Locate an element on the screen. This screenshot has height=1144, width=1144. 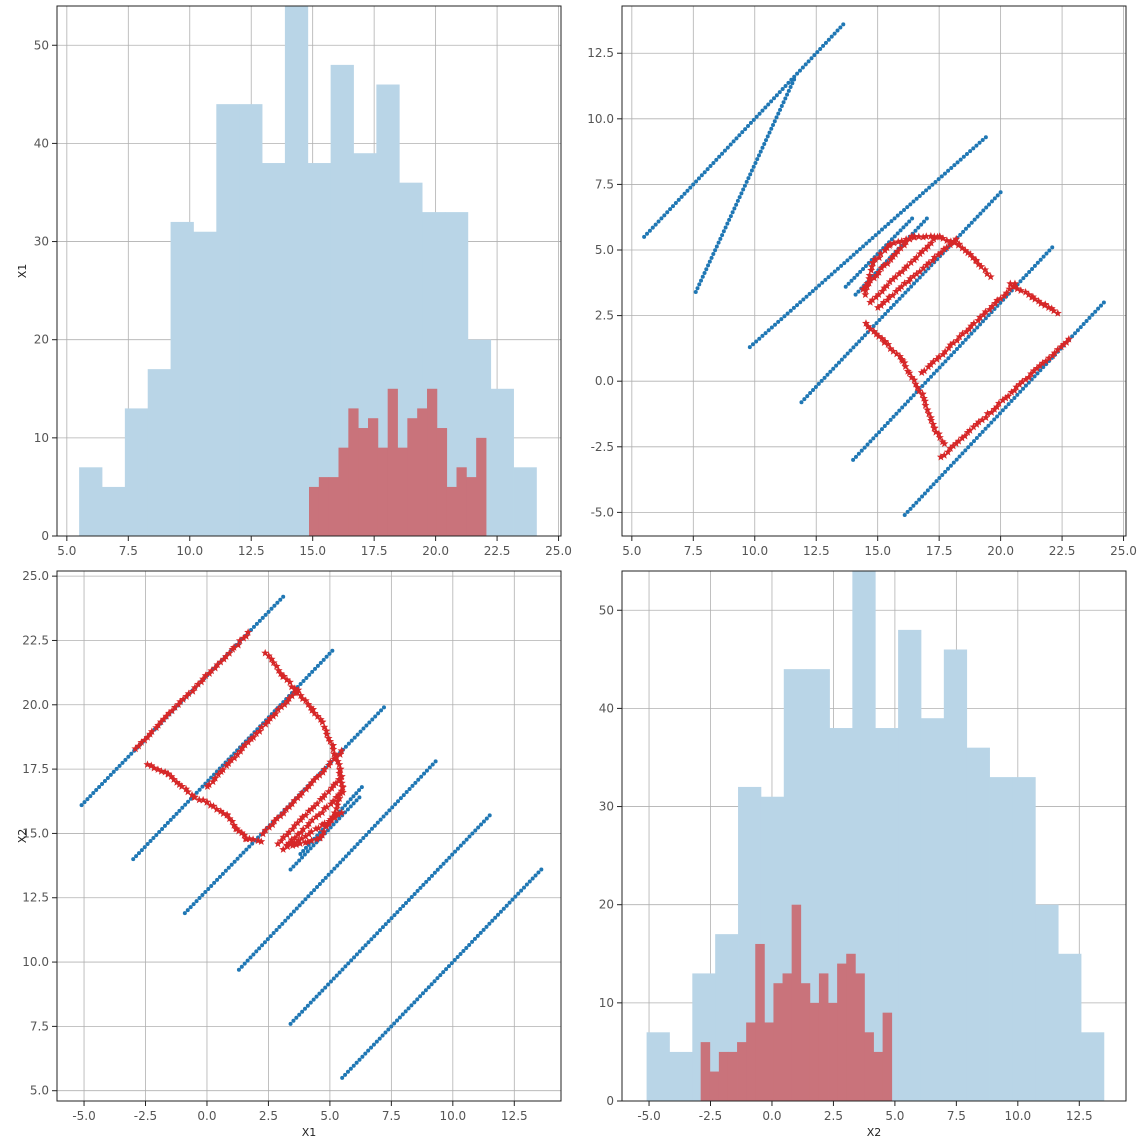
y-tick-label: 17.5 is located at coordinates (35, 769).